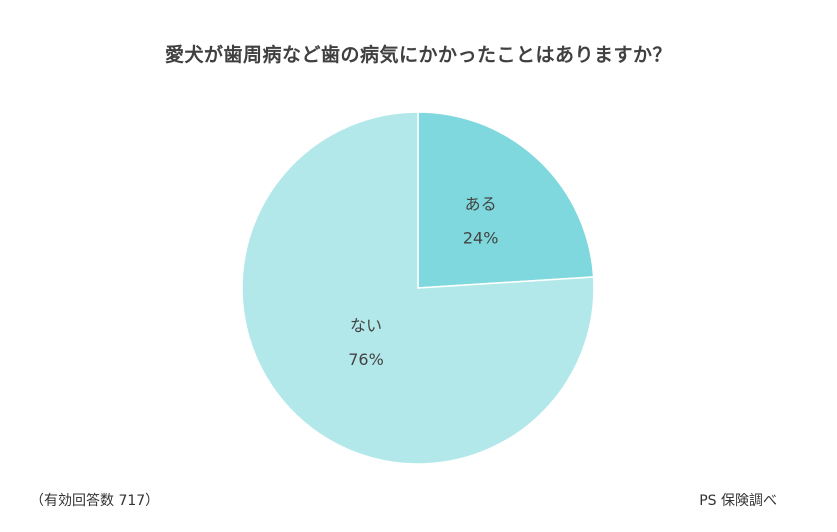 This screenshot has height=532, width=837. Describe the element at coordinates (481, 237) in the screenshot. I see `slice-value-0: 24%` at that location.